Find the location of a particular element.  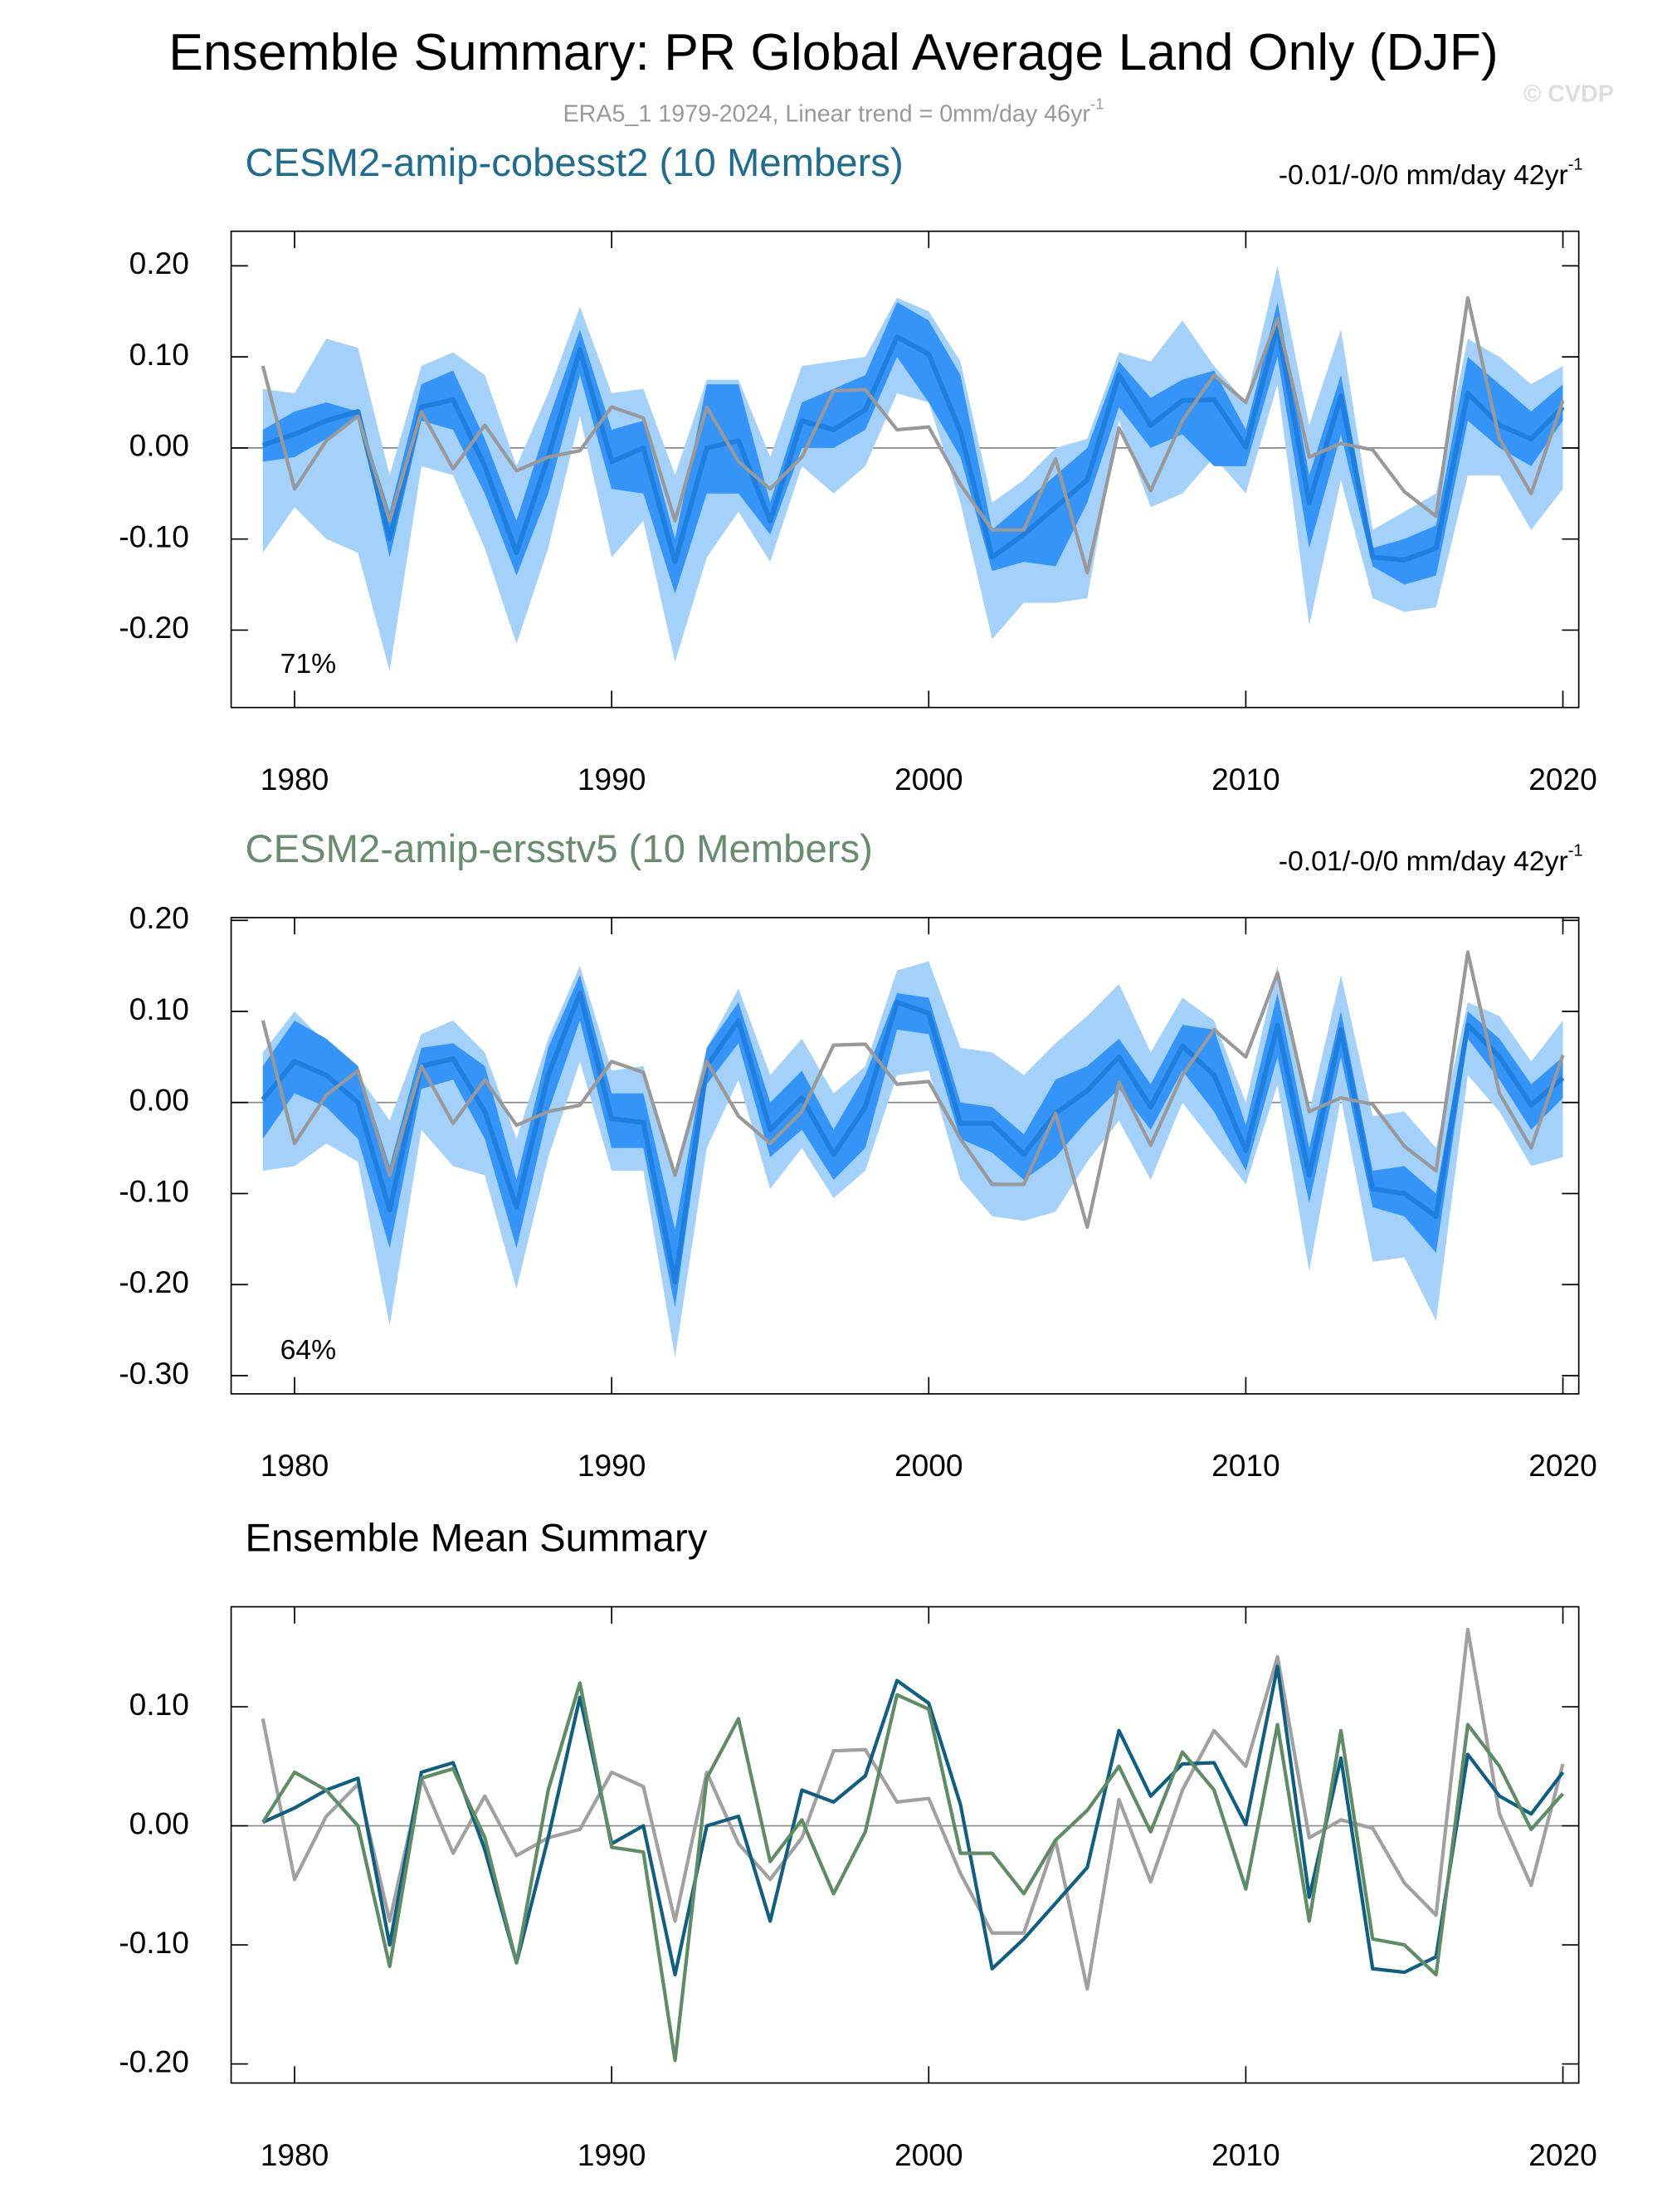

spread-band is located at coordinates (912, 1159).